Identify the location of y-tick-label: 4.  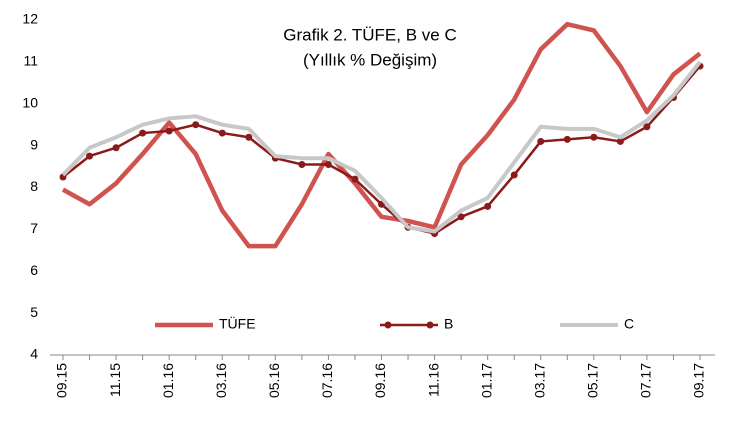
(34, 354).